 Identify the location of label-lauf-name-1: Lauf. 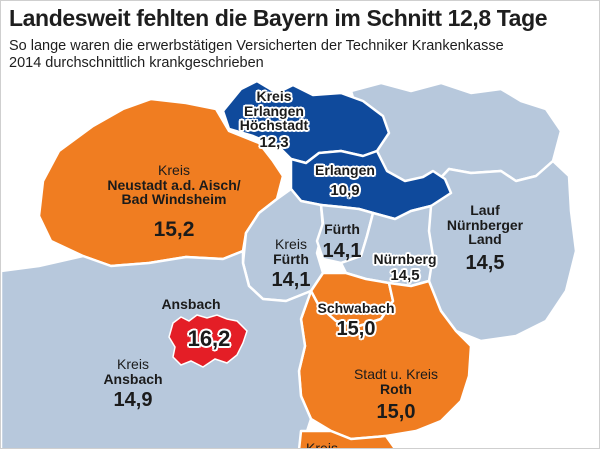
(485, 210).